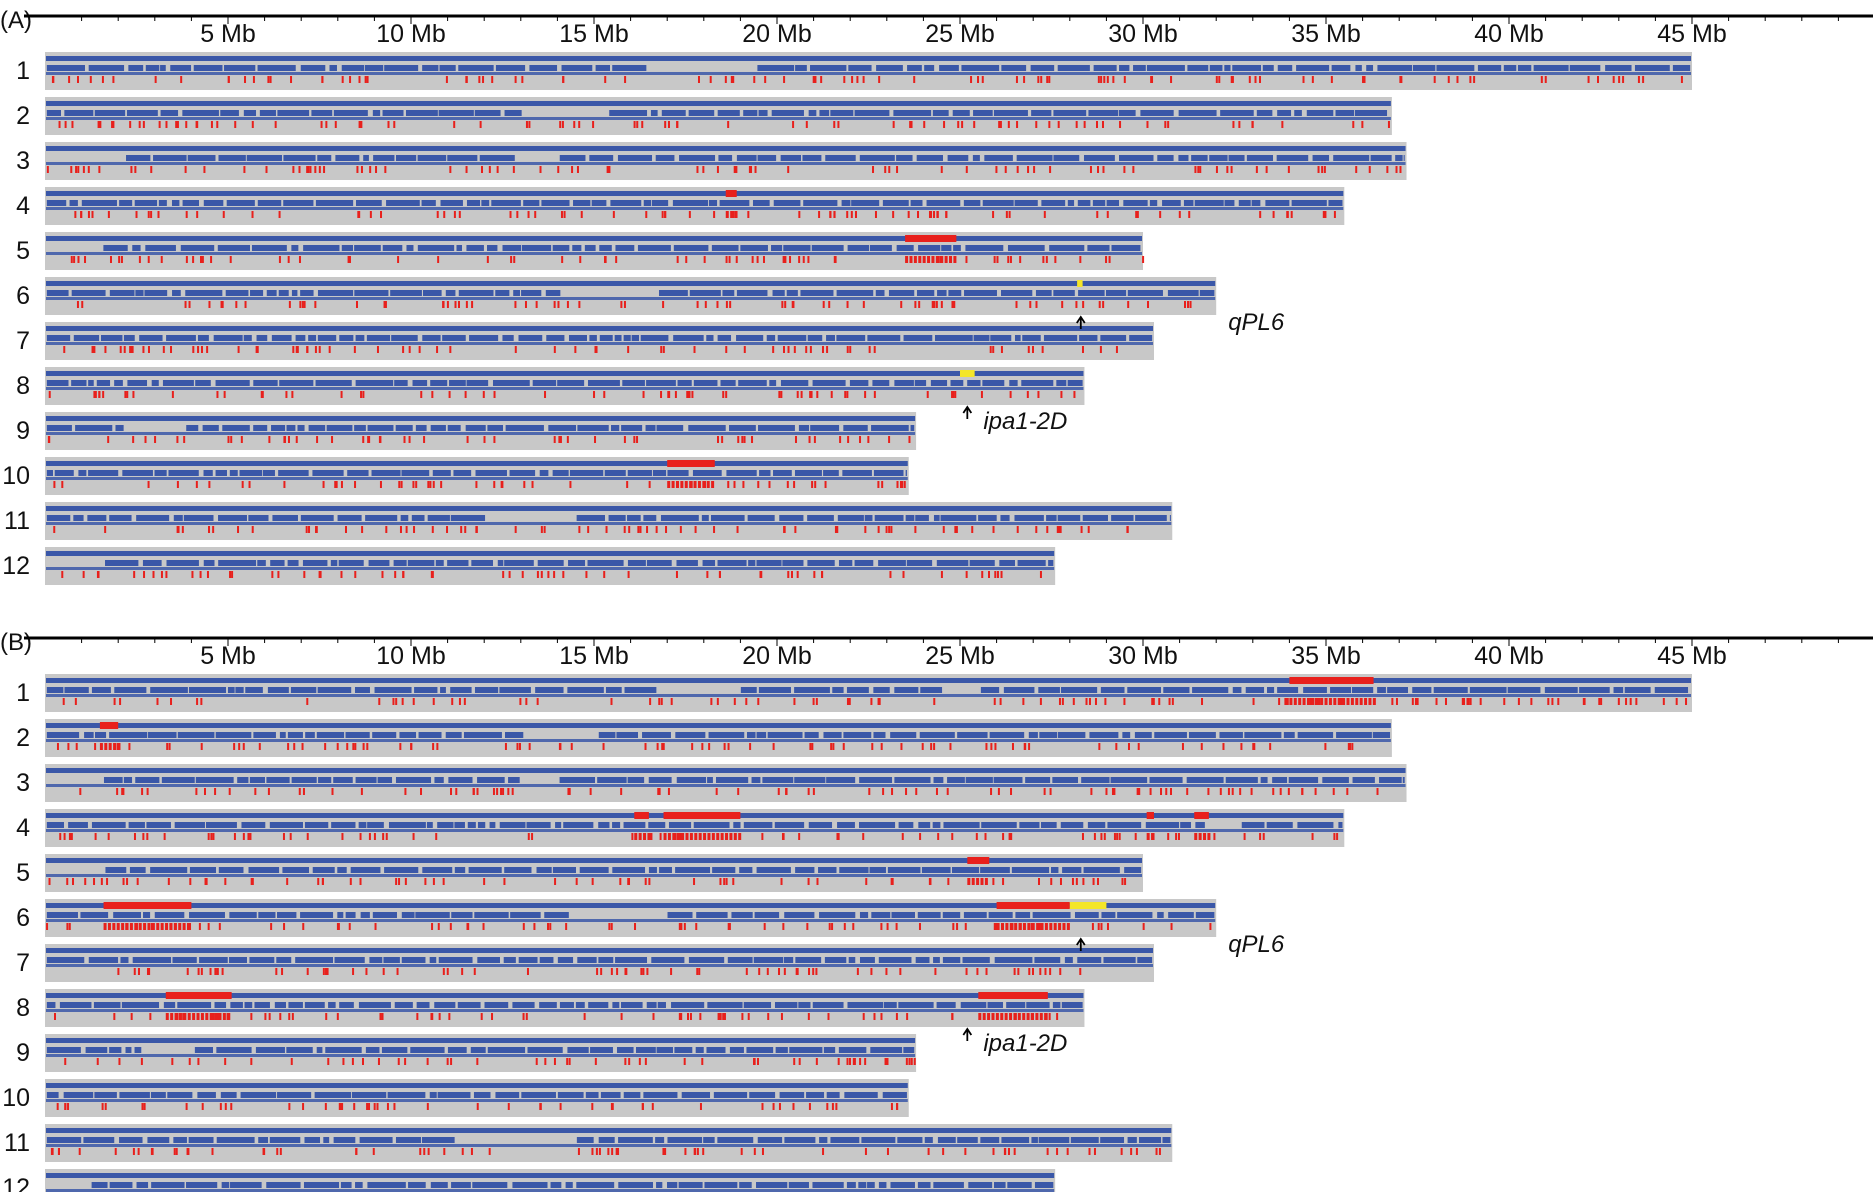 The width and height of the screenshot is (1873, 1192). Describe the element at coordinates (1080, 283) in the screenshot. I see `target-locus-segment` at that location.